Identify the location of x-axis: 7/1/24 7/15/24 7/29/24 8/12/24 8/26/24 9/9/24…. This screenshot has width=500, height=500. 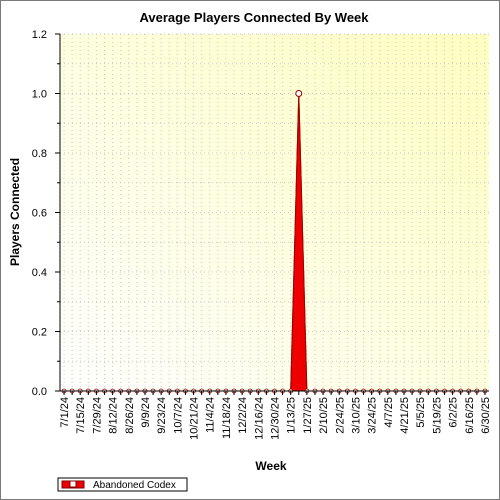
(275, 415).